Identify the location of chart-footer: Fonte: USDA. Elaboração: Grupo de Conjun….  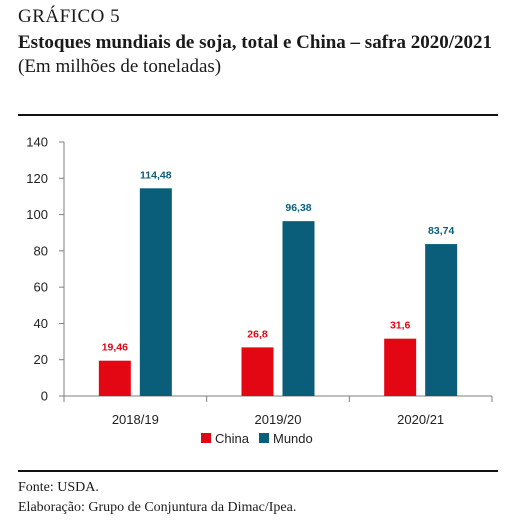
(157, 498).